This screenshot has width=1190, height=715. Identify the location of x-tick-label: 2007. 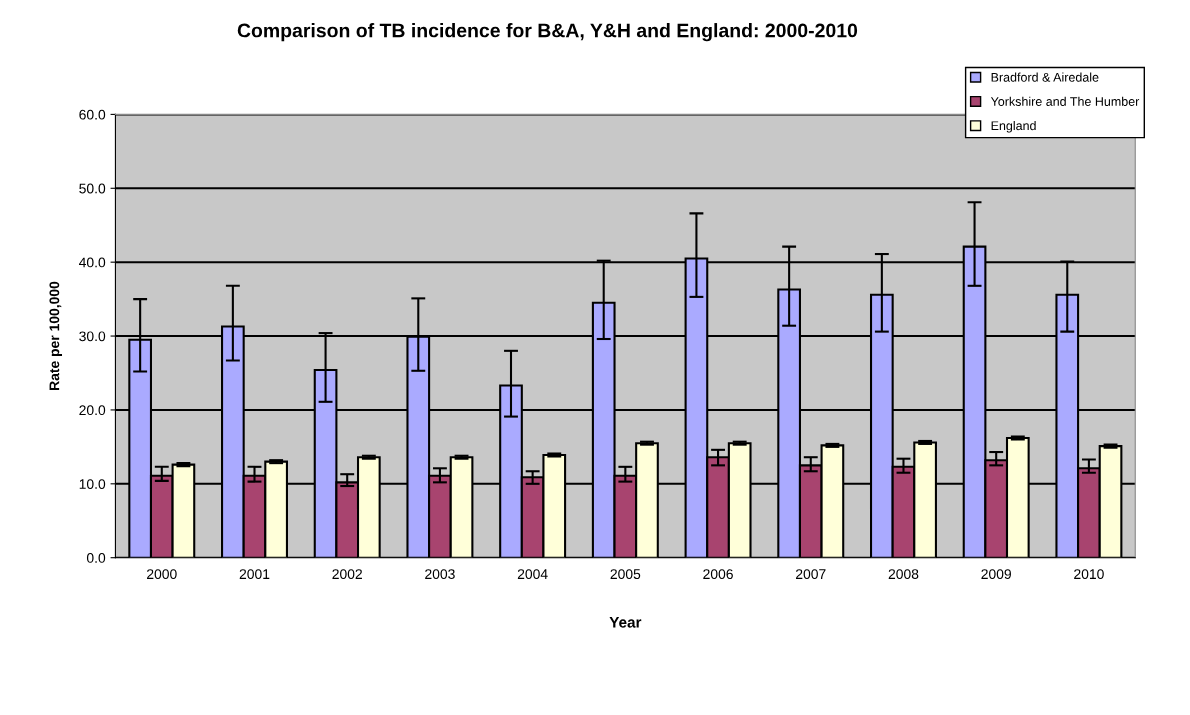
(811, 574).